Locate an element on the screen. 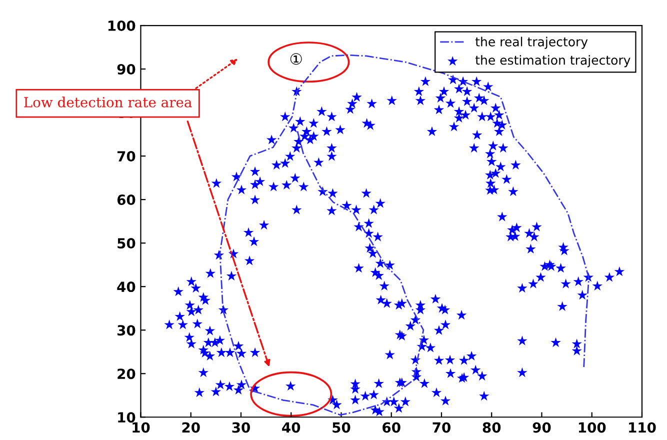 The width and height of the screenshot is (667, 440). y-tick-label: 90 is located at coordinates (126, 69).